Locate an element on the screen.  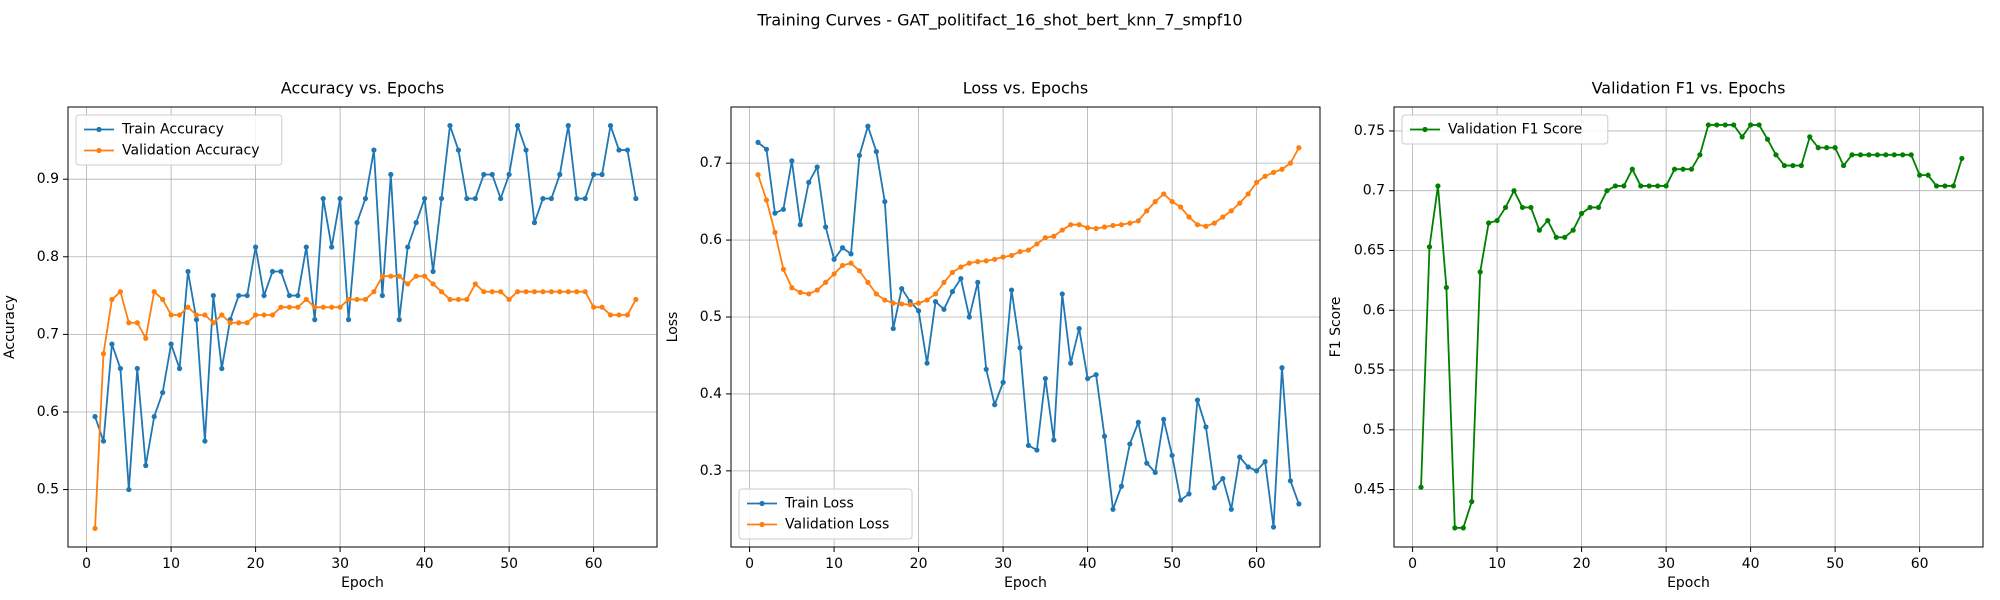
y-tick-label: 0.5 is located at coordinates (711, 317).